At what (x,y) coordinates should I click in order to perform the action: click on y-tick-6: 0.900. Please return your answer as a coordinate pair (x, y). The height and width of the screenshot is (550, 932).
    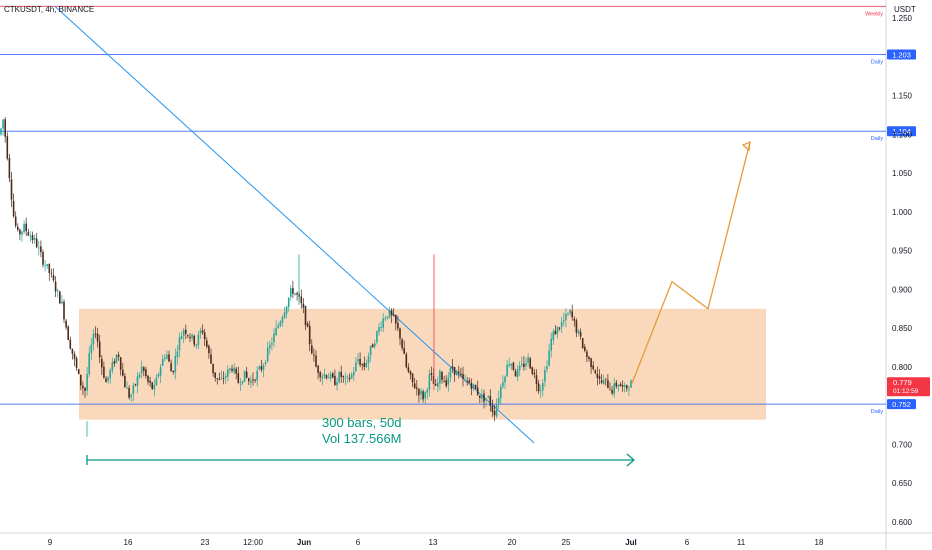
    Looking at the image, I should click on (902, 289).